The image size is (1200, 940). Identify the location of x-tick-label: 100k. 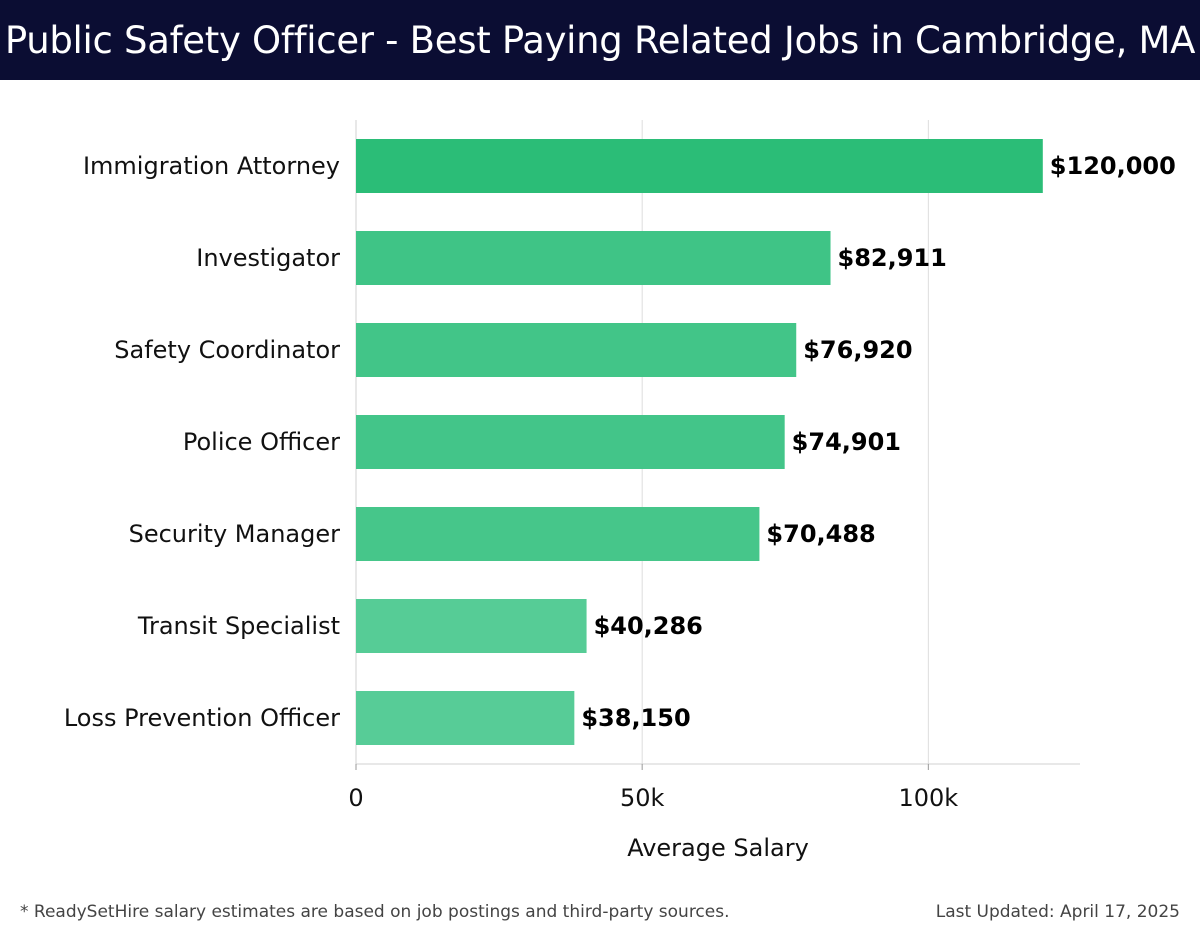
(928, 798).